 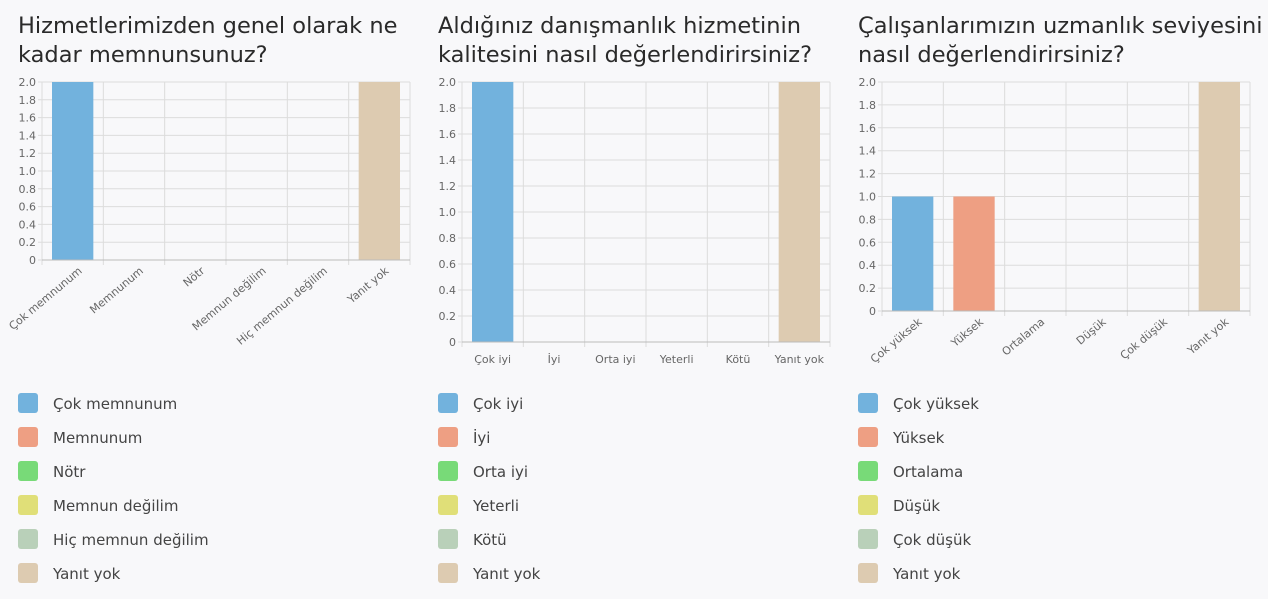 I want to click on legend-item: İyi, so click(x=638, y=438).